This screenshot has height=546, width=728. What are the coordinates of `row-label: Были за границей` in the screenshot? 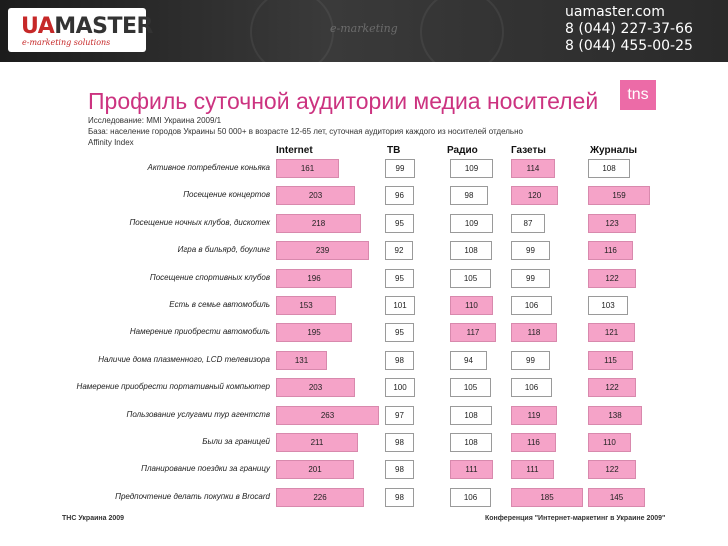 It's located at (236, 441).